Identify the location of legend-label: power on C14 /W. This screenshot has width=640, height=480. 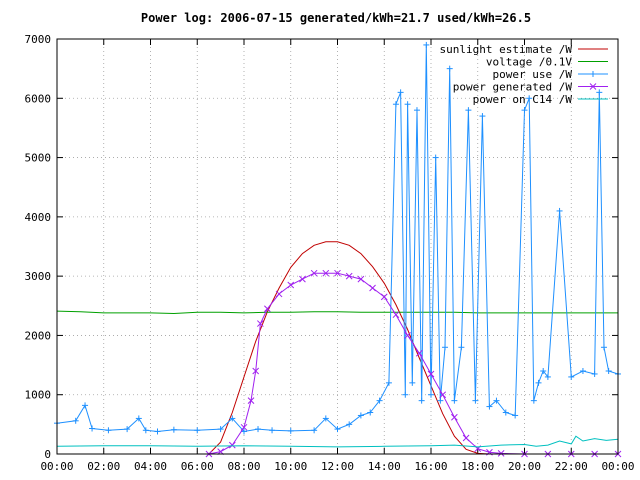
(523, 99).